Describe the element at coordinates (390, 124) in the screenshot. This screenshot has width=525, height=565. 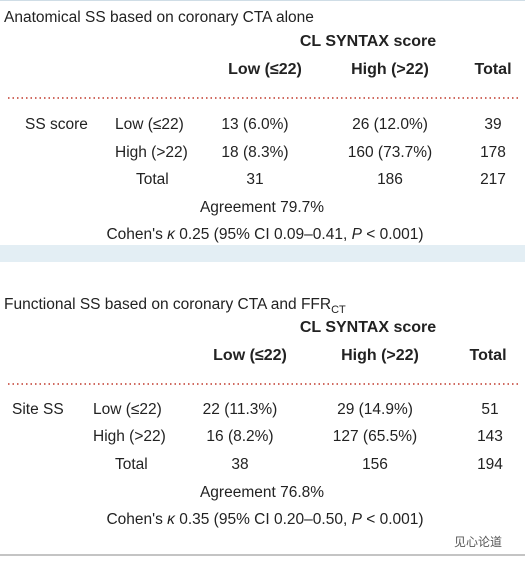
I see `cell: 26 (12.0%)` at that location.